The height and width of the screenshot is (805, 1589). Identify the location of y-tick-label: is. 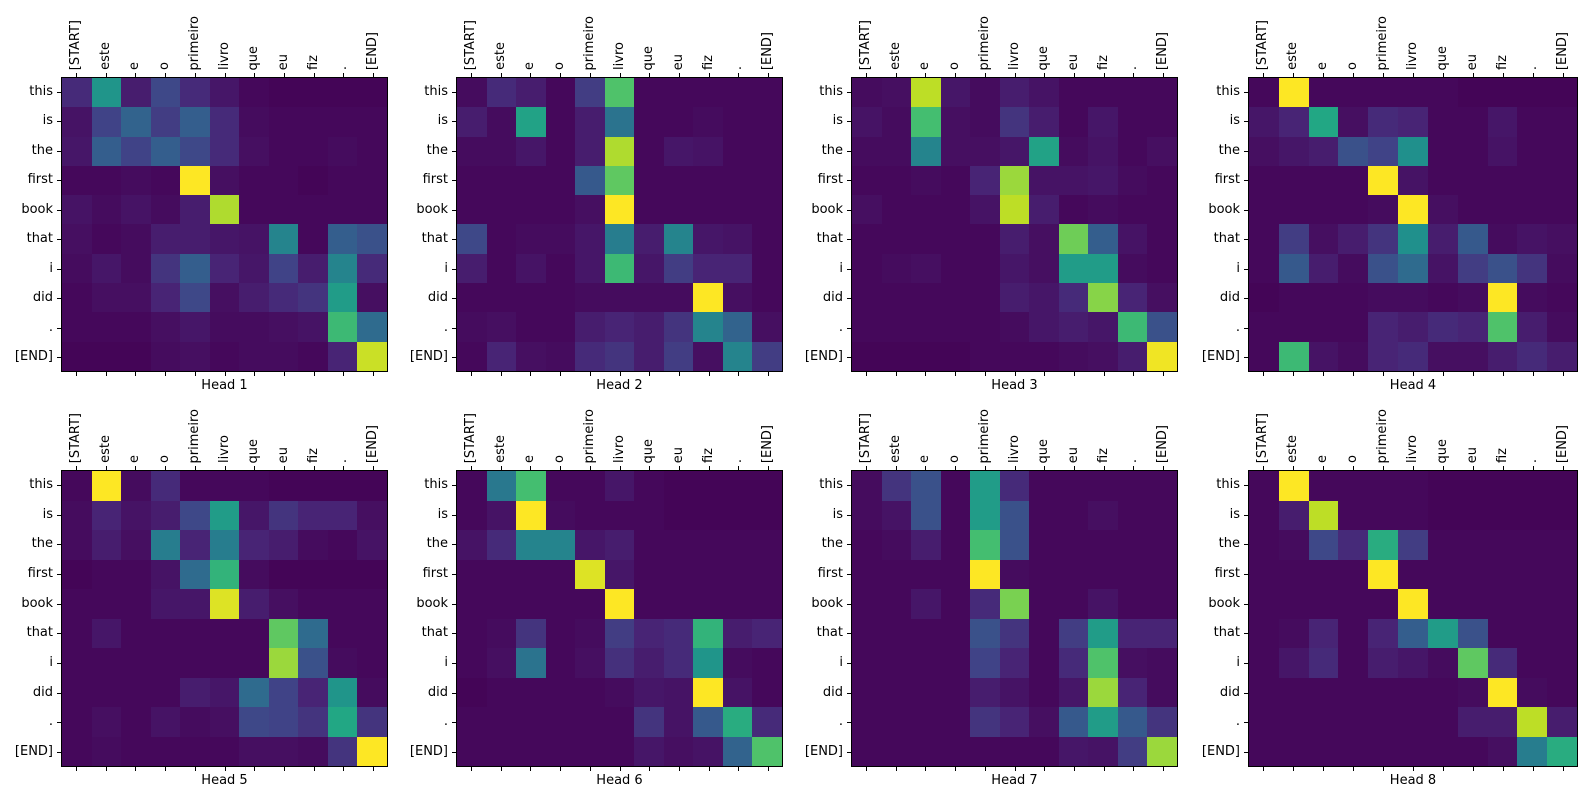
(442, 514).